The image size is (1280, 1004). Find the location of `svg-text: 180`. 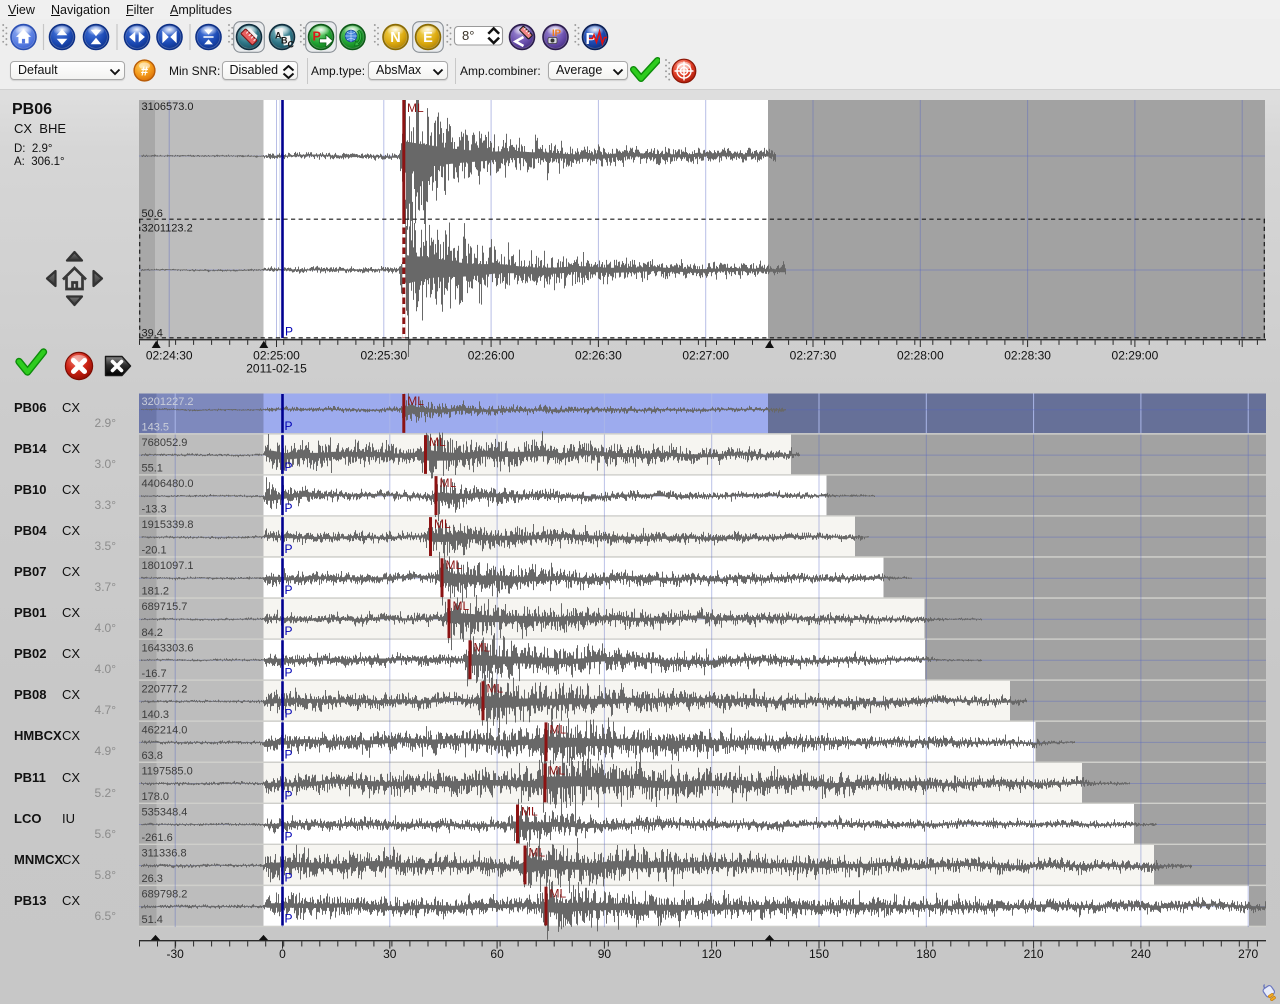

svg-text: 180 is located at coordinates (926, 954).